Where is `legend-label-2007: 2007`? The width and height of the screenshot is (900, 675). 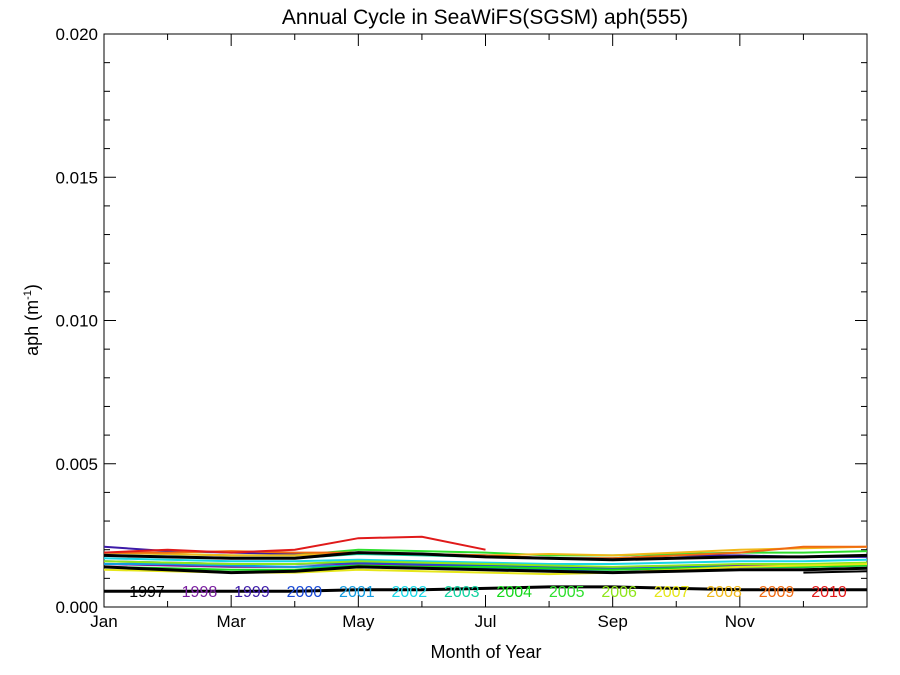 legend-label-2007: 2007 is located at coordinates (672, 592).